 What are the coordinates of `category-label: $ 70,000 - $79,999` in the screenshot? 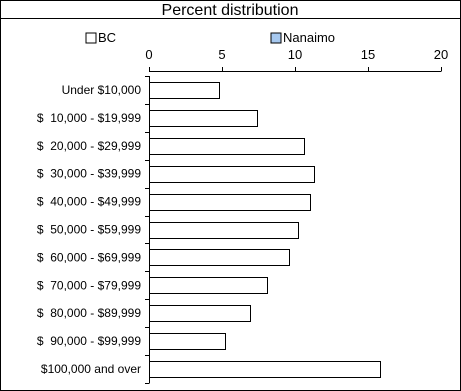 It's located at (89, 285).